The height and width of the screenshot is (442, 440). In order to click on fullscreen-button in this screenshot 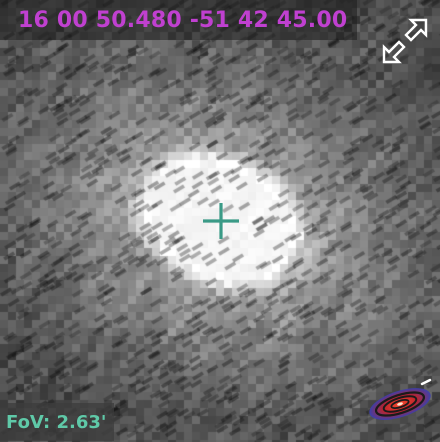, I will do `click(405, 41)`.